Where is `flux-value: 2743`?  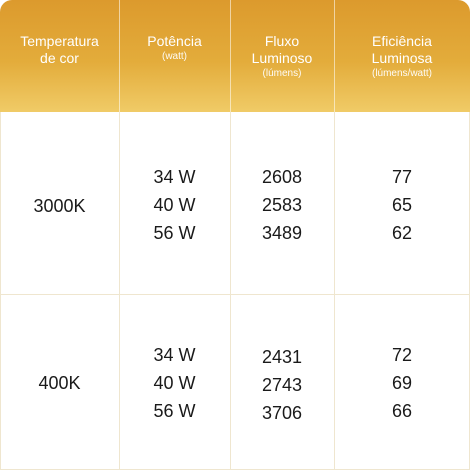 flux-value: 2743 is located at coordinates (282, 384).